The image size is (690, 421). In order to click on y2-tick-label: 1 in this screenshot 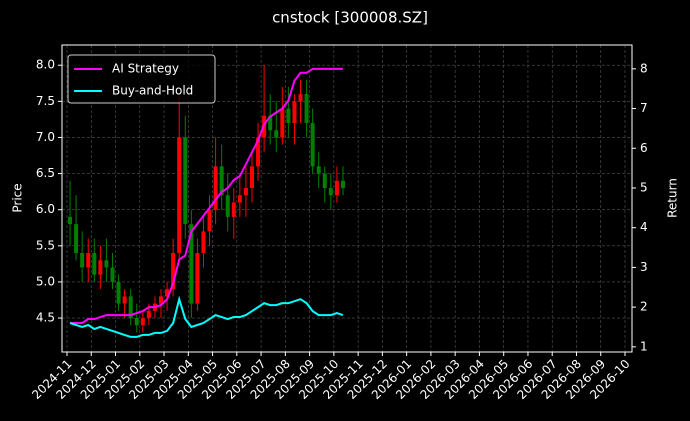, I will do `click(644, 346)`.